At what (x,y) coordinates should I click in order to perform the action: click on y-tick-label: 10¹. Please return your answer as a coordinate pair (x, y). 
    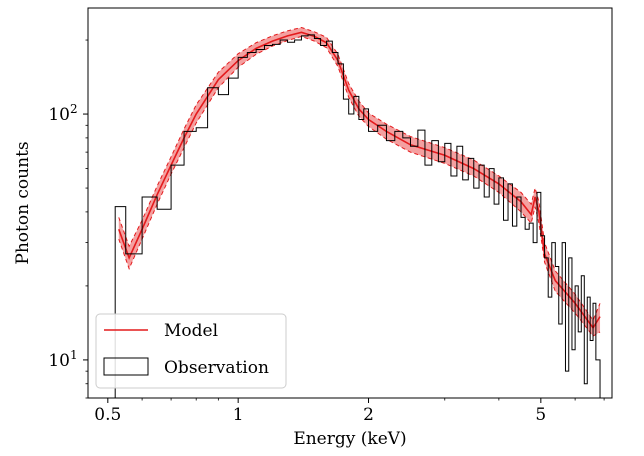
    Looking at the image, I should click on (62, 359).